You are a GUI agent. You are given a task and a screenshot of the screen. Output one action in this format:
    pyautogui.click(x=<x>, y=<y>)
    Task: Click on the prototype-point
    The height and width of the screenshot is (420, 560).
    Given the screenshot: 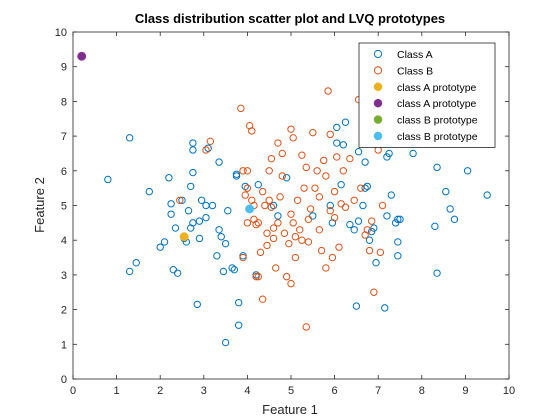 What is the action you would take?
    pyautogui.click(x=250, y=209)
    